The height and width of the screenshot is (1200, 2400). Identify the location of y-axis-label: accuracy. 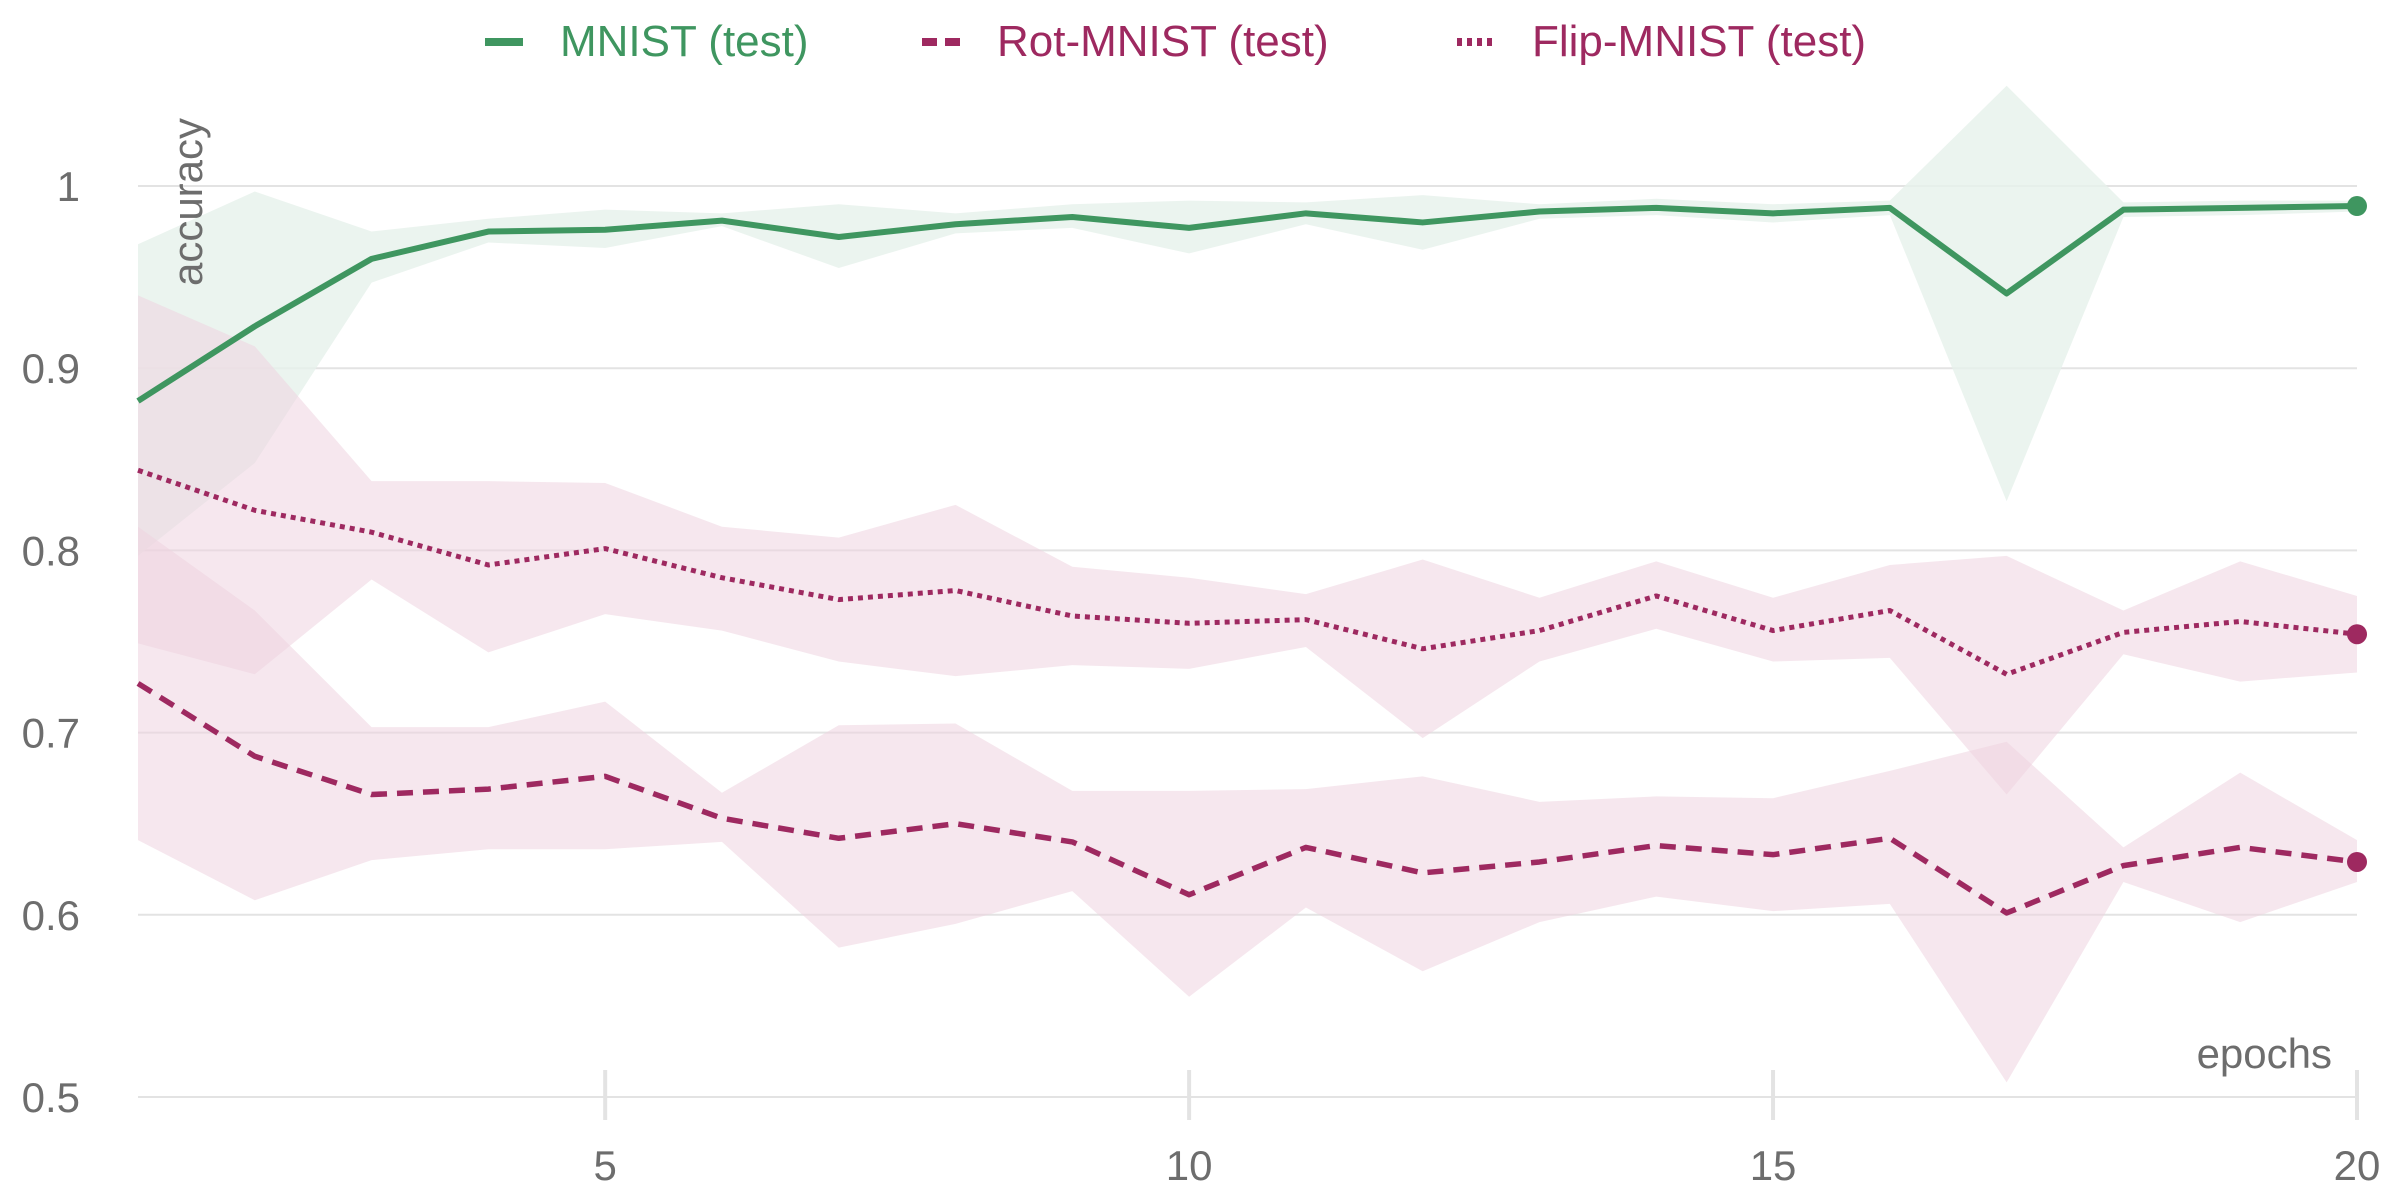
(187, 202).